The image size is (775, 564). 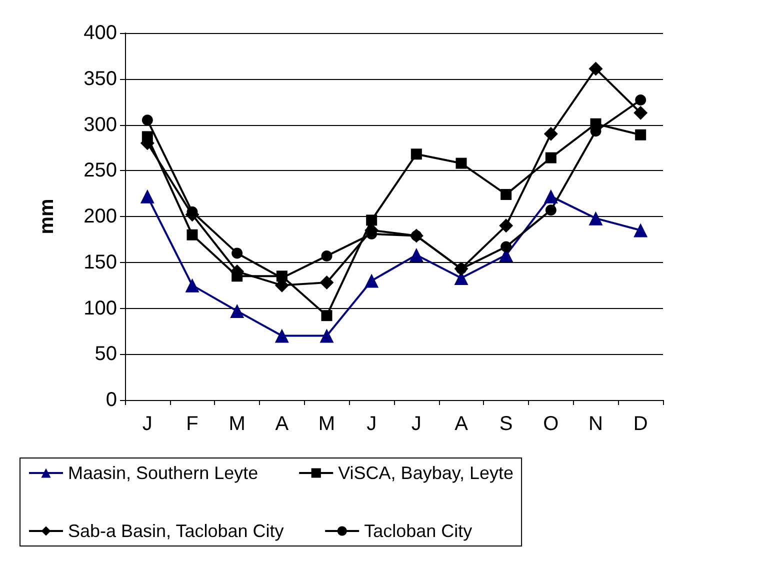 What do you see at coordinates (192, 424) in the screenshot?
I see `x-tick-label: F` at bounding box center [192, 424].